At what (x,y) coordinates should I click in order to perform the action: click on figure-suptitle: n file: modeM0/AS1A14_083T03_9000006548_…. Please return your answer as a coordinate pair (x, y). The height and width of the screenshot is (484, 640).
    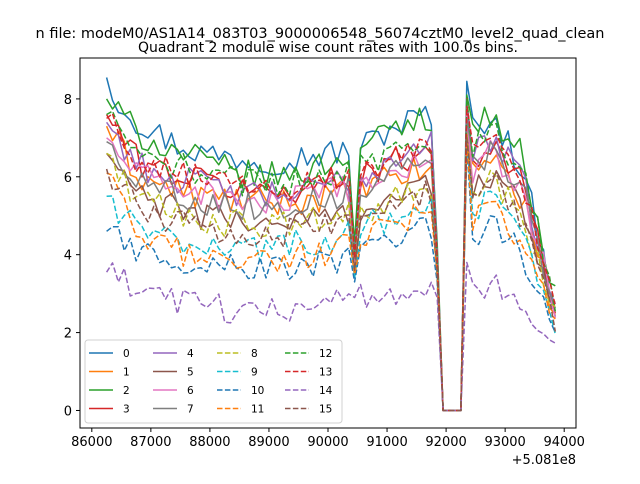
    Looking at the image, I should click on (320, 34).